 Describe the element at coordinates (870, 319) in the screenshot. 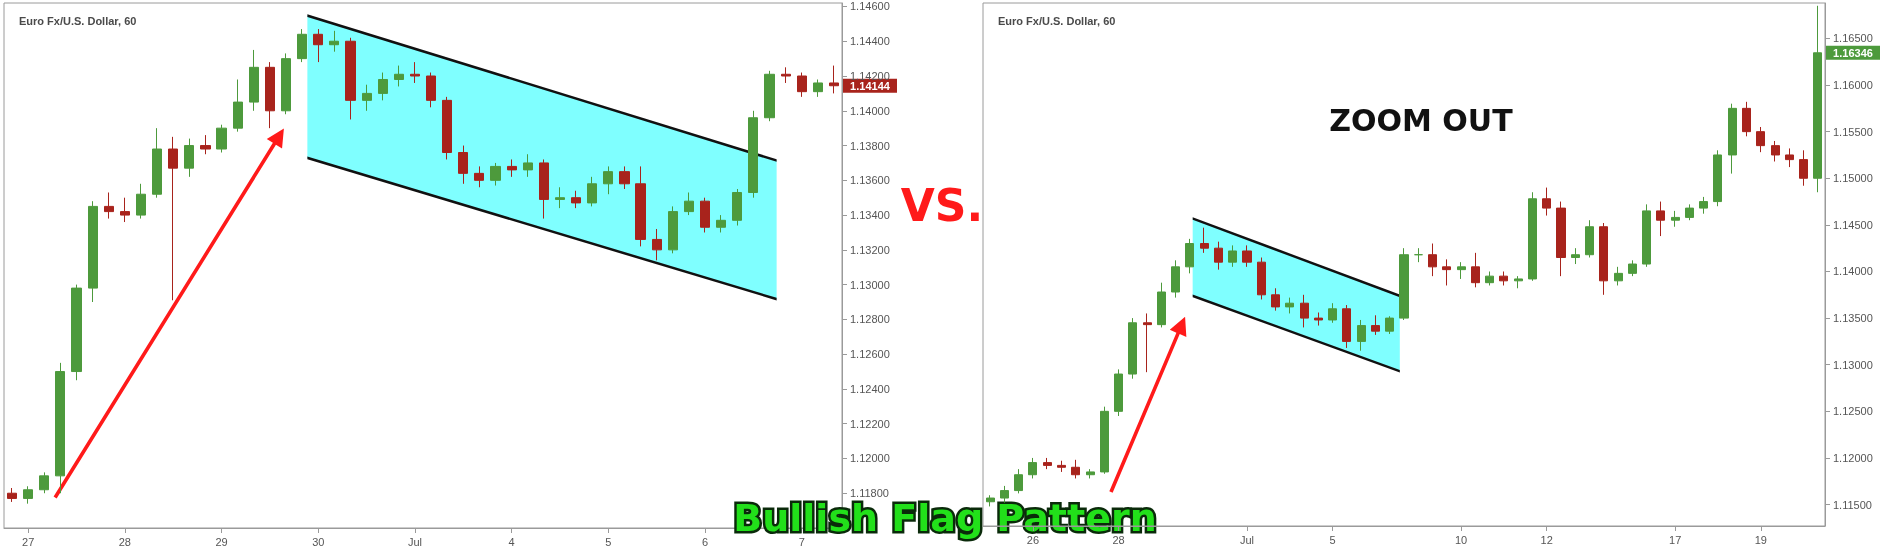

I see `y-tick-label: 1.12800` at that location.